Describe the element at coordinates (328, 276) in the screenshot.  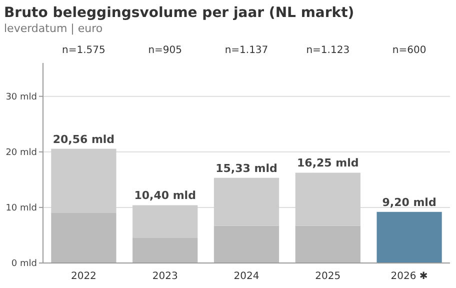
I see `x-tick-label: 2025` at that location.